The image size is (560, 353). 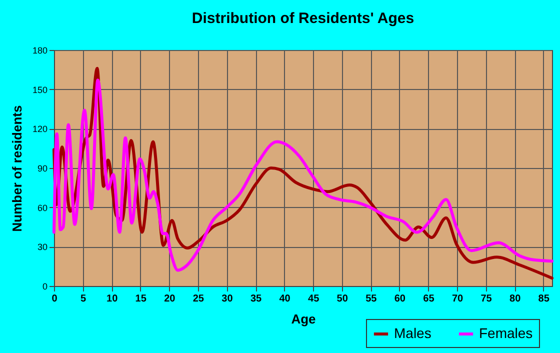 I want to click on x-axis-title: Age, so click(x=303, y=319).